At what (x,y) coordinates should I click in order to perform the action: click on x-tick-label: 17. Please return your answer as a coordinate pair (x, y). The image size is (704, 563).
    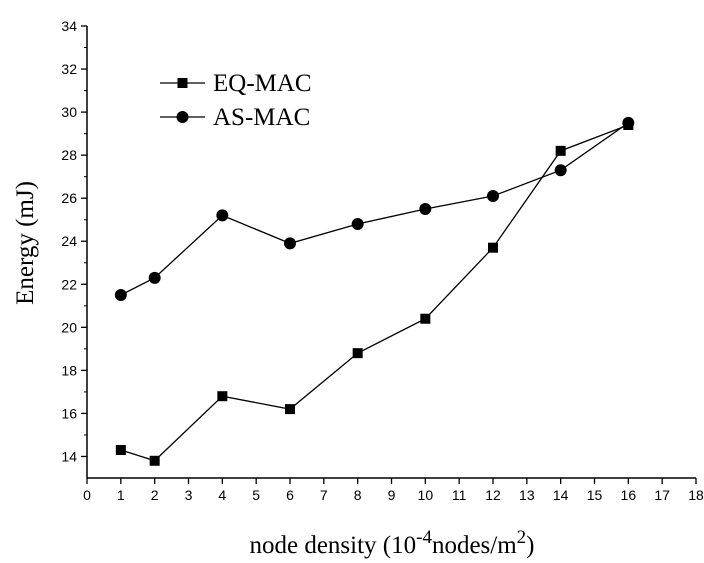
    Looking at the image, I should click on (662, 495).